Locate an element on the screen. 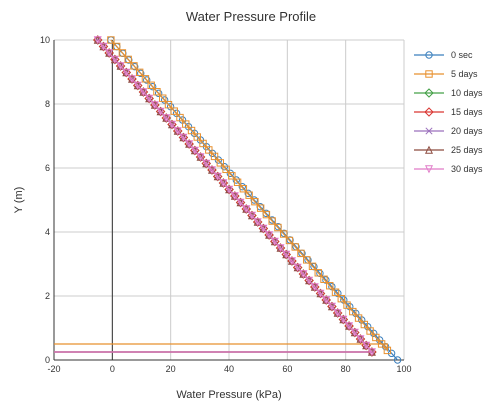 This screenshot has width=502, height=401. legend-item-20-days: 20 days is located at coordinates (448, 131).